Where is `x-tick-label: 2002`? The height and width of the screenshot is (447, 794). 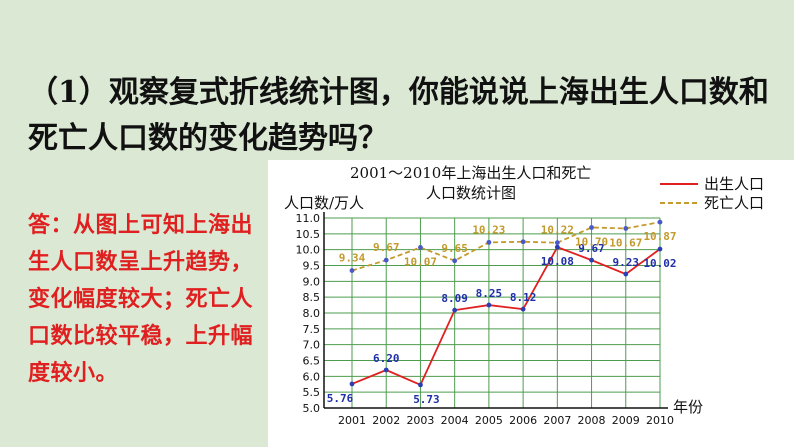
x-tick-label: 2002 is located at coordinates (386, 420).